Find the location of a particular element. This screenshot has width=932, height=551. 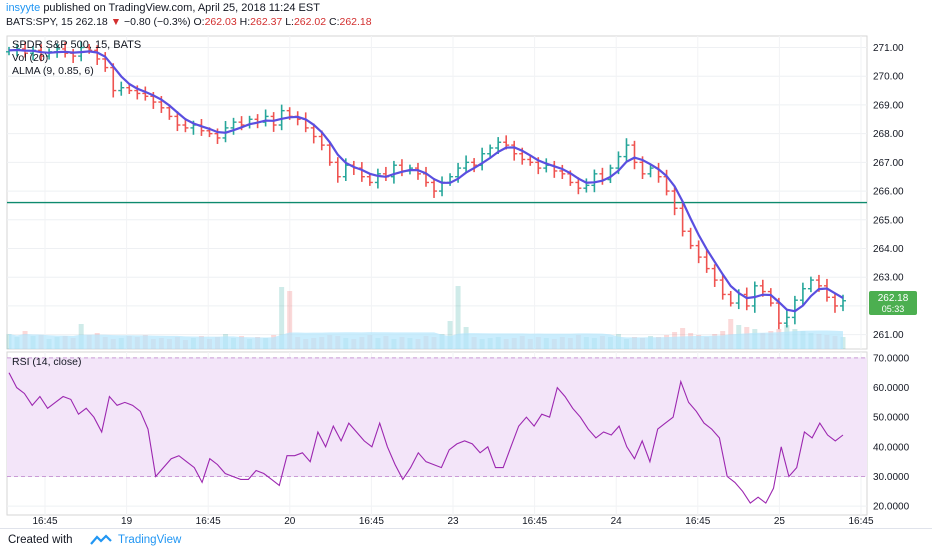

price-tick-label: 264.00 is located at coordinates (888, 249).